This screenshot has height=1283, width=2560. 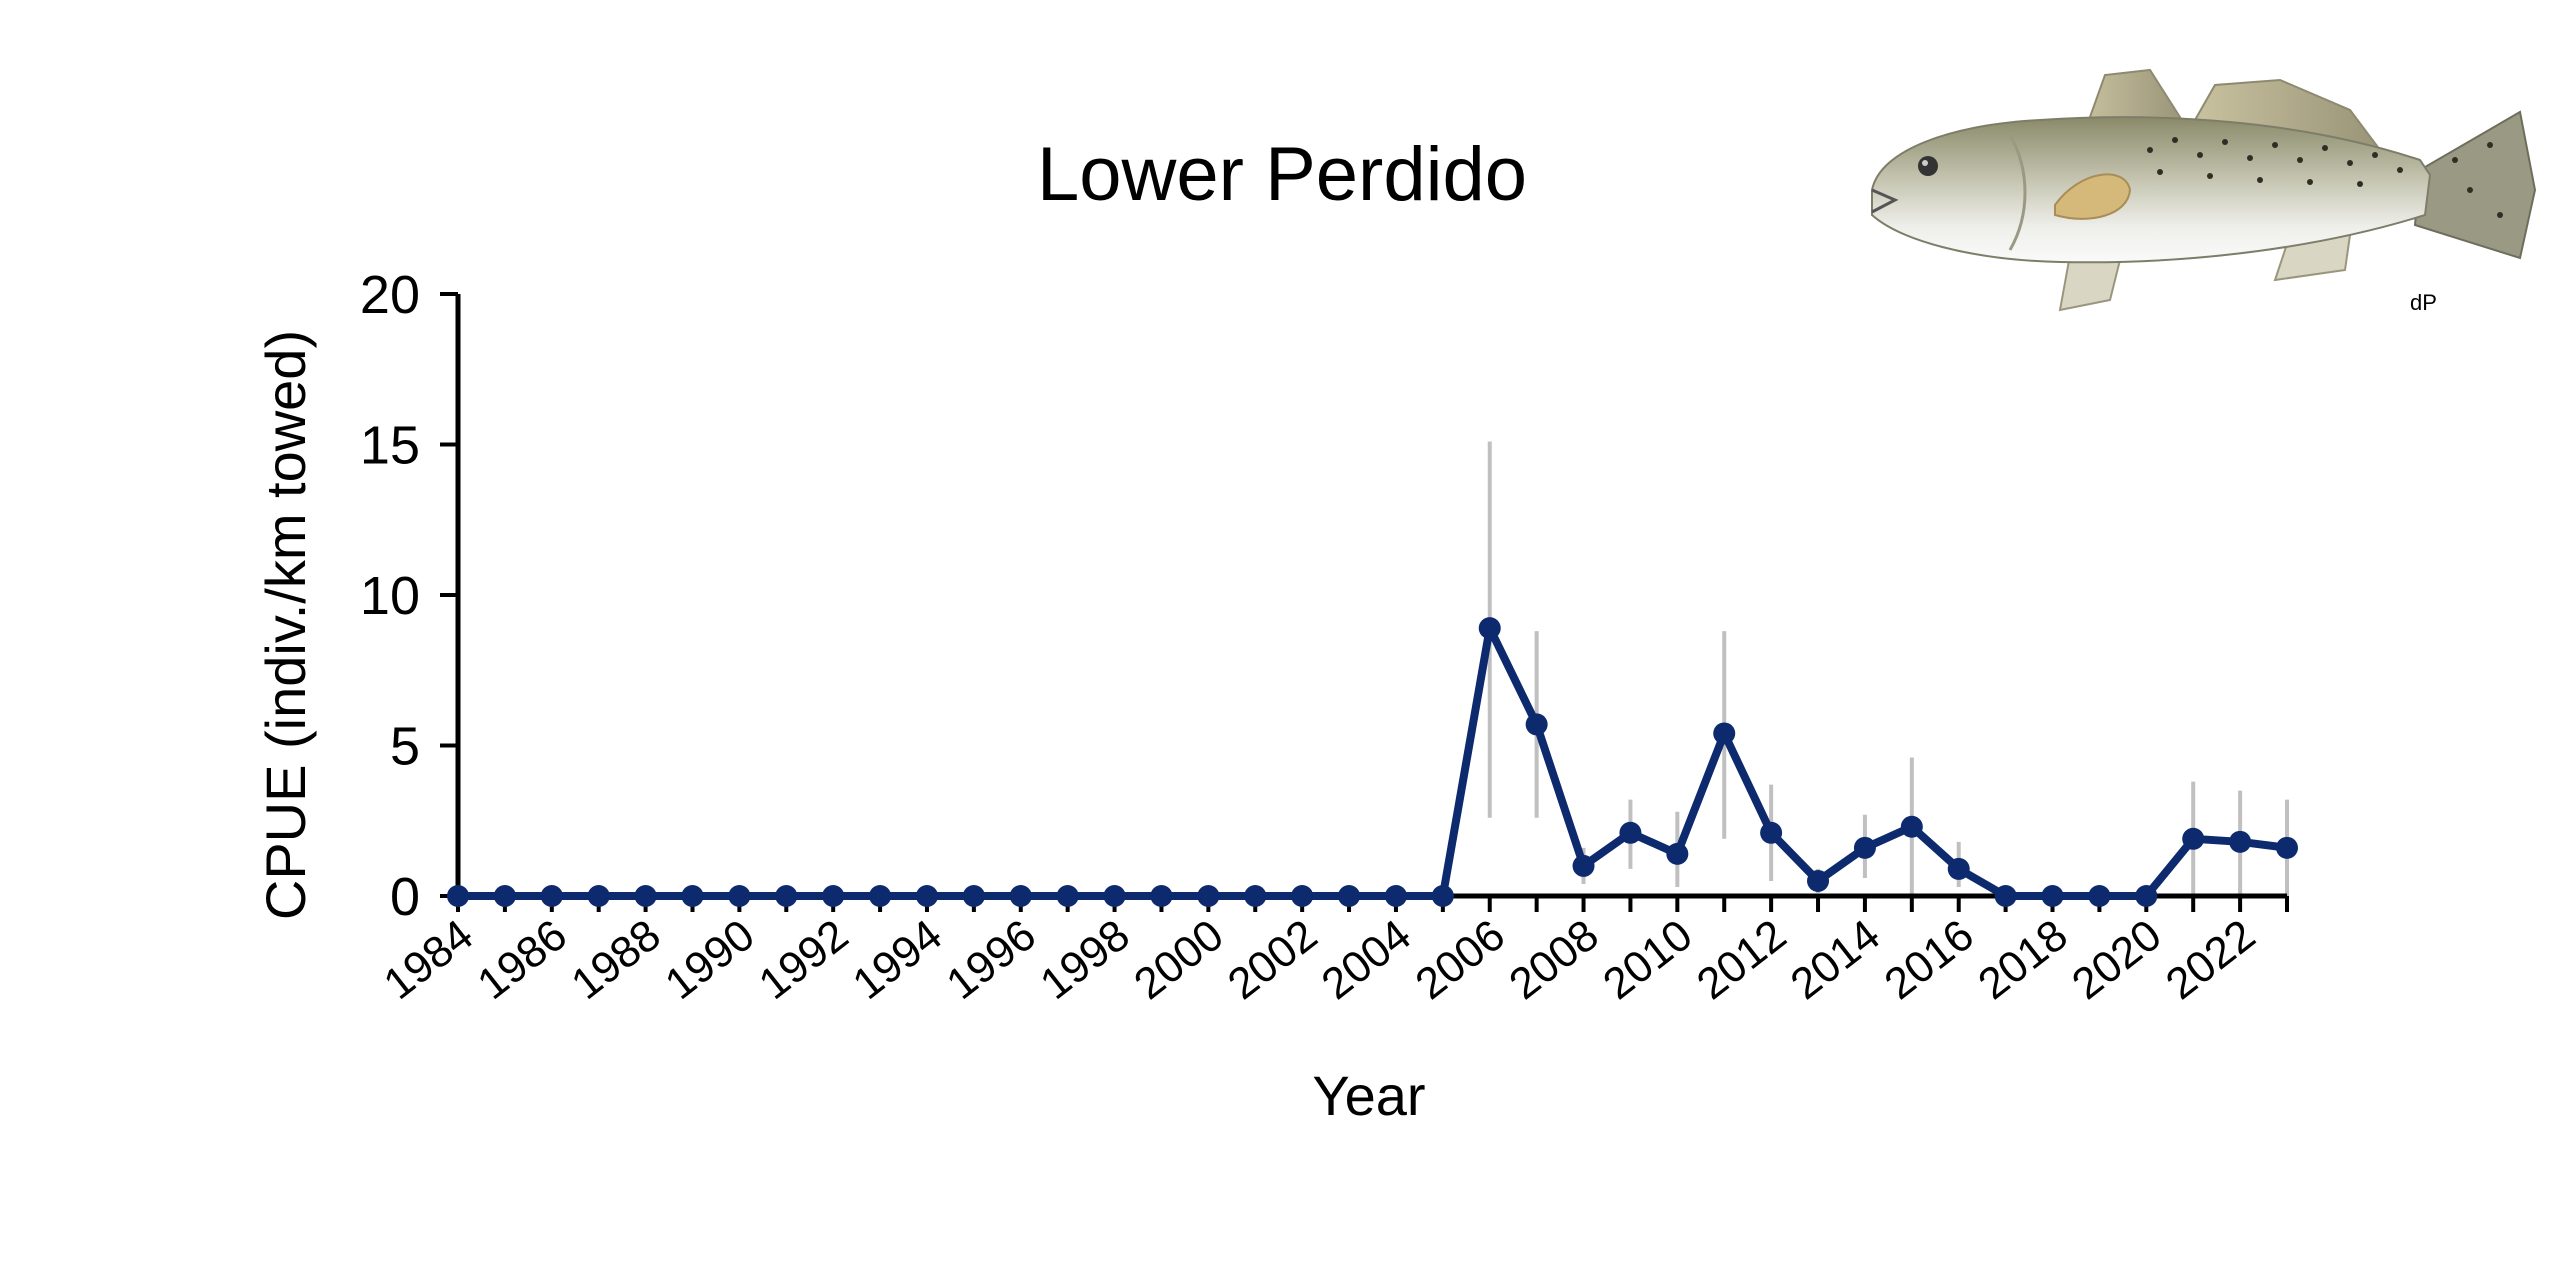 I want to click on x-tick-label: 2008, so click(x=1553, y=959).